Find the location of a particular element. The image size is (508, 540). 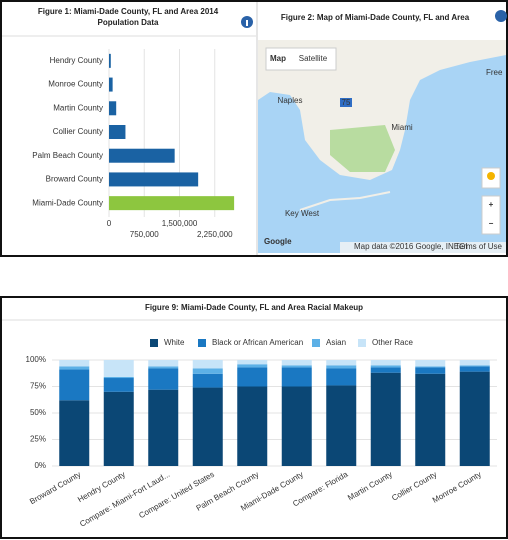

keys is located at coordinates (345, 201).